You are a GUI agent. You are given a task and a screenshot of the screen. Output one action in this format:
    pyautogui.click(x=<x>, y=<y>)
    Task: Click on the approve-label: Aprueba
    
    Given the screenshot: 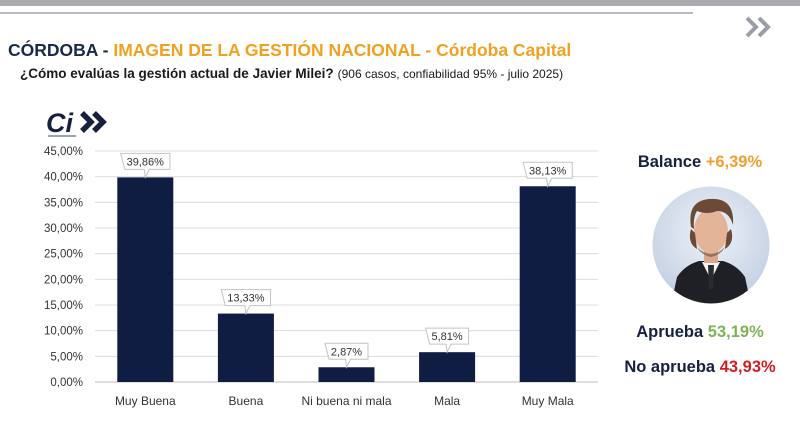 What is the action you would take?
    pyautogui.click(x=670, y=332)
    